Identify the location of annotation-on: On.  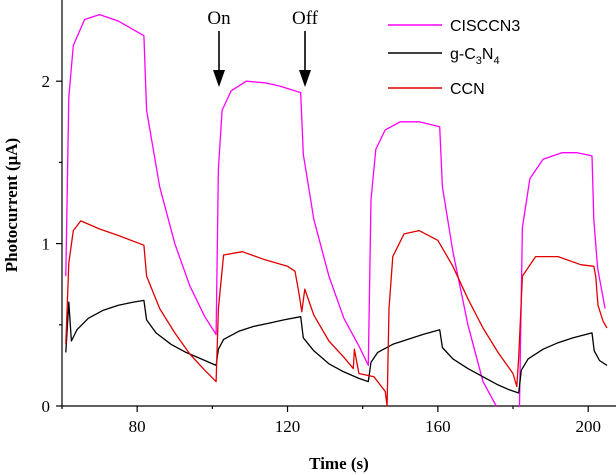
(219, 47).